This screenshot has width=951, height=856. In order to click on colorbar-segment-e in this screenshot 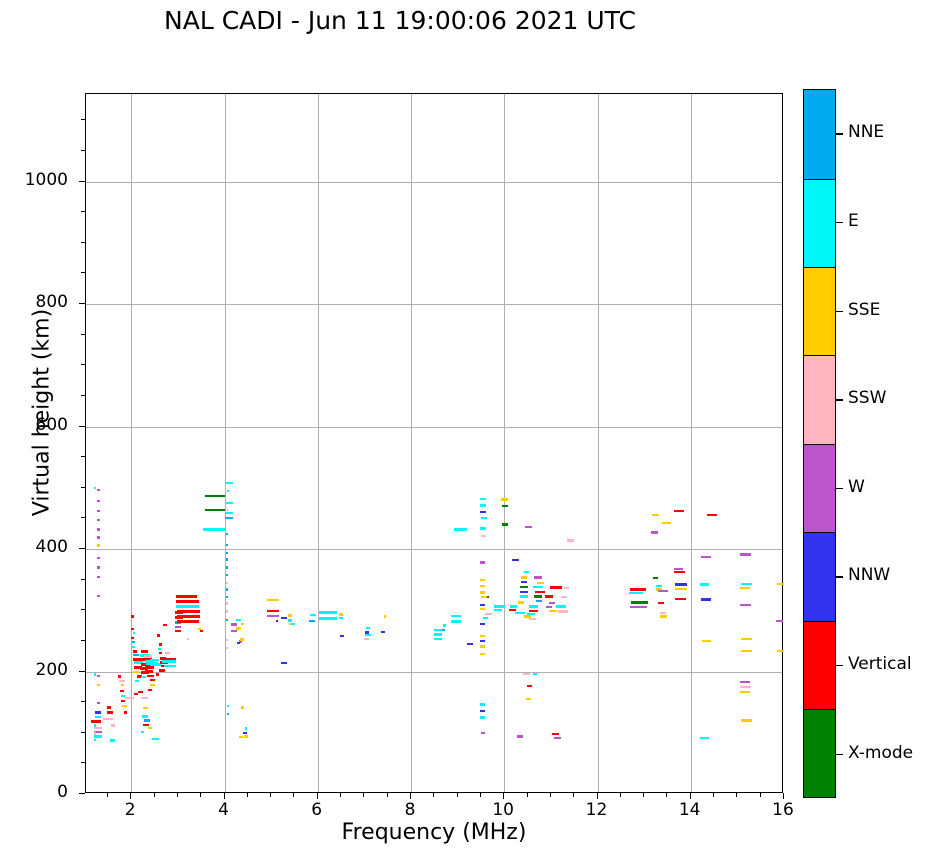, I will do `click(819, 223)`.